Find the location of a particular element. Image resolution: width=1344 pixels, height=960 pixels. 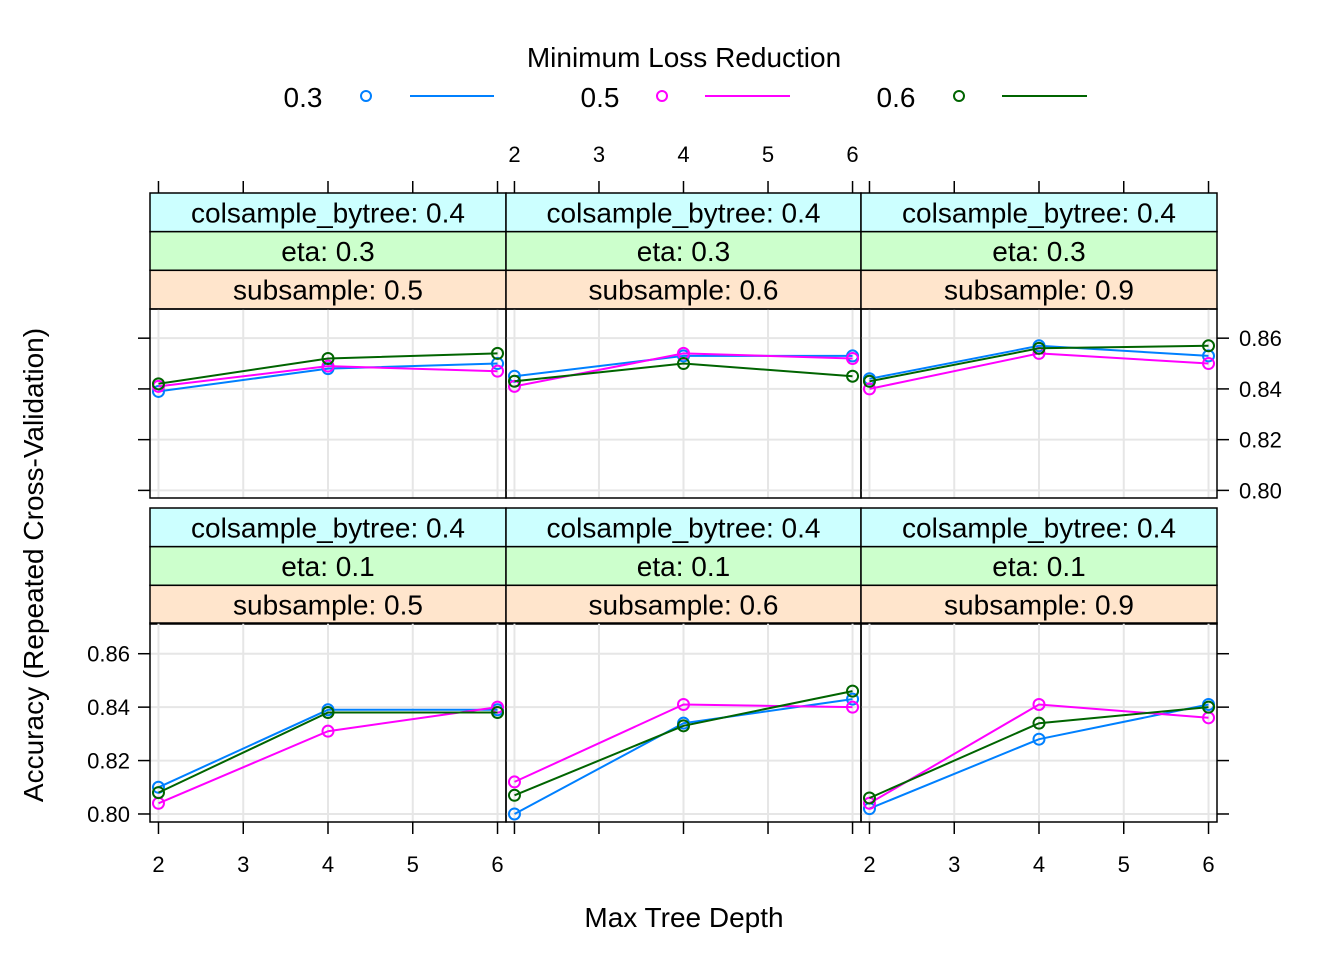

y-tick-label-right: 0.86 is located at coordinates (1260, 338).